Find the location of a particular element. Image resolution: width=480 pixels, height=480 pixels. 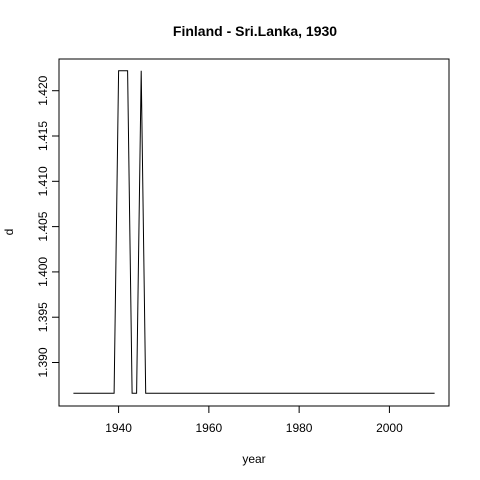

y-tick-label: 1.410 is located at coordinates (43, 181).